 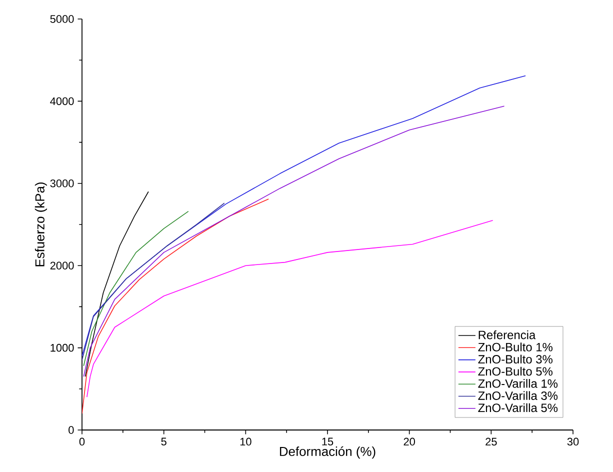 What do you see at coordinates (62, 348) in the screenshot?
I see `y-tick-label: 1000` at bounding box center [62, 348].